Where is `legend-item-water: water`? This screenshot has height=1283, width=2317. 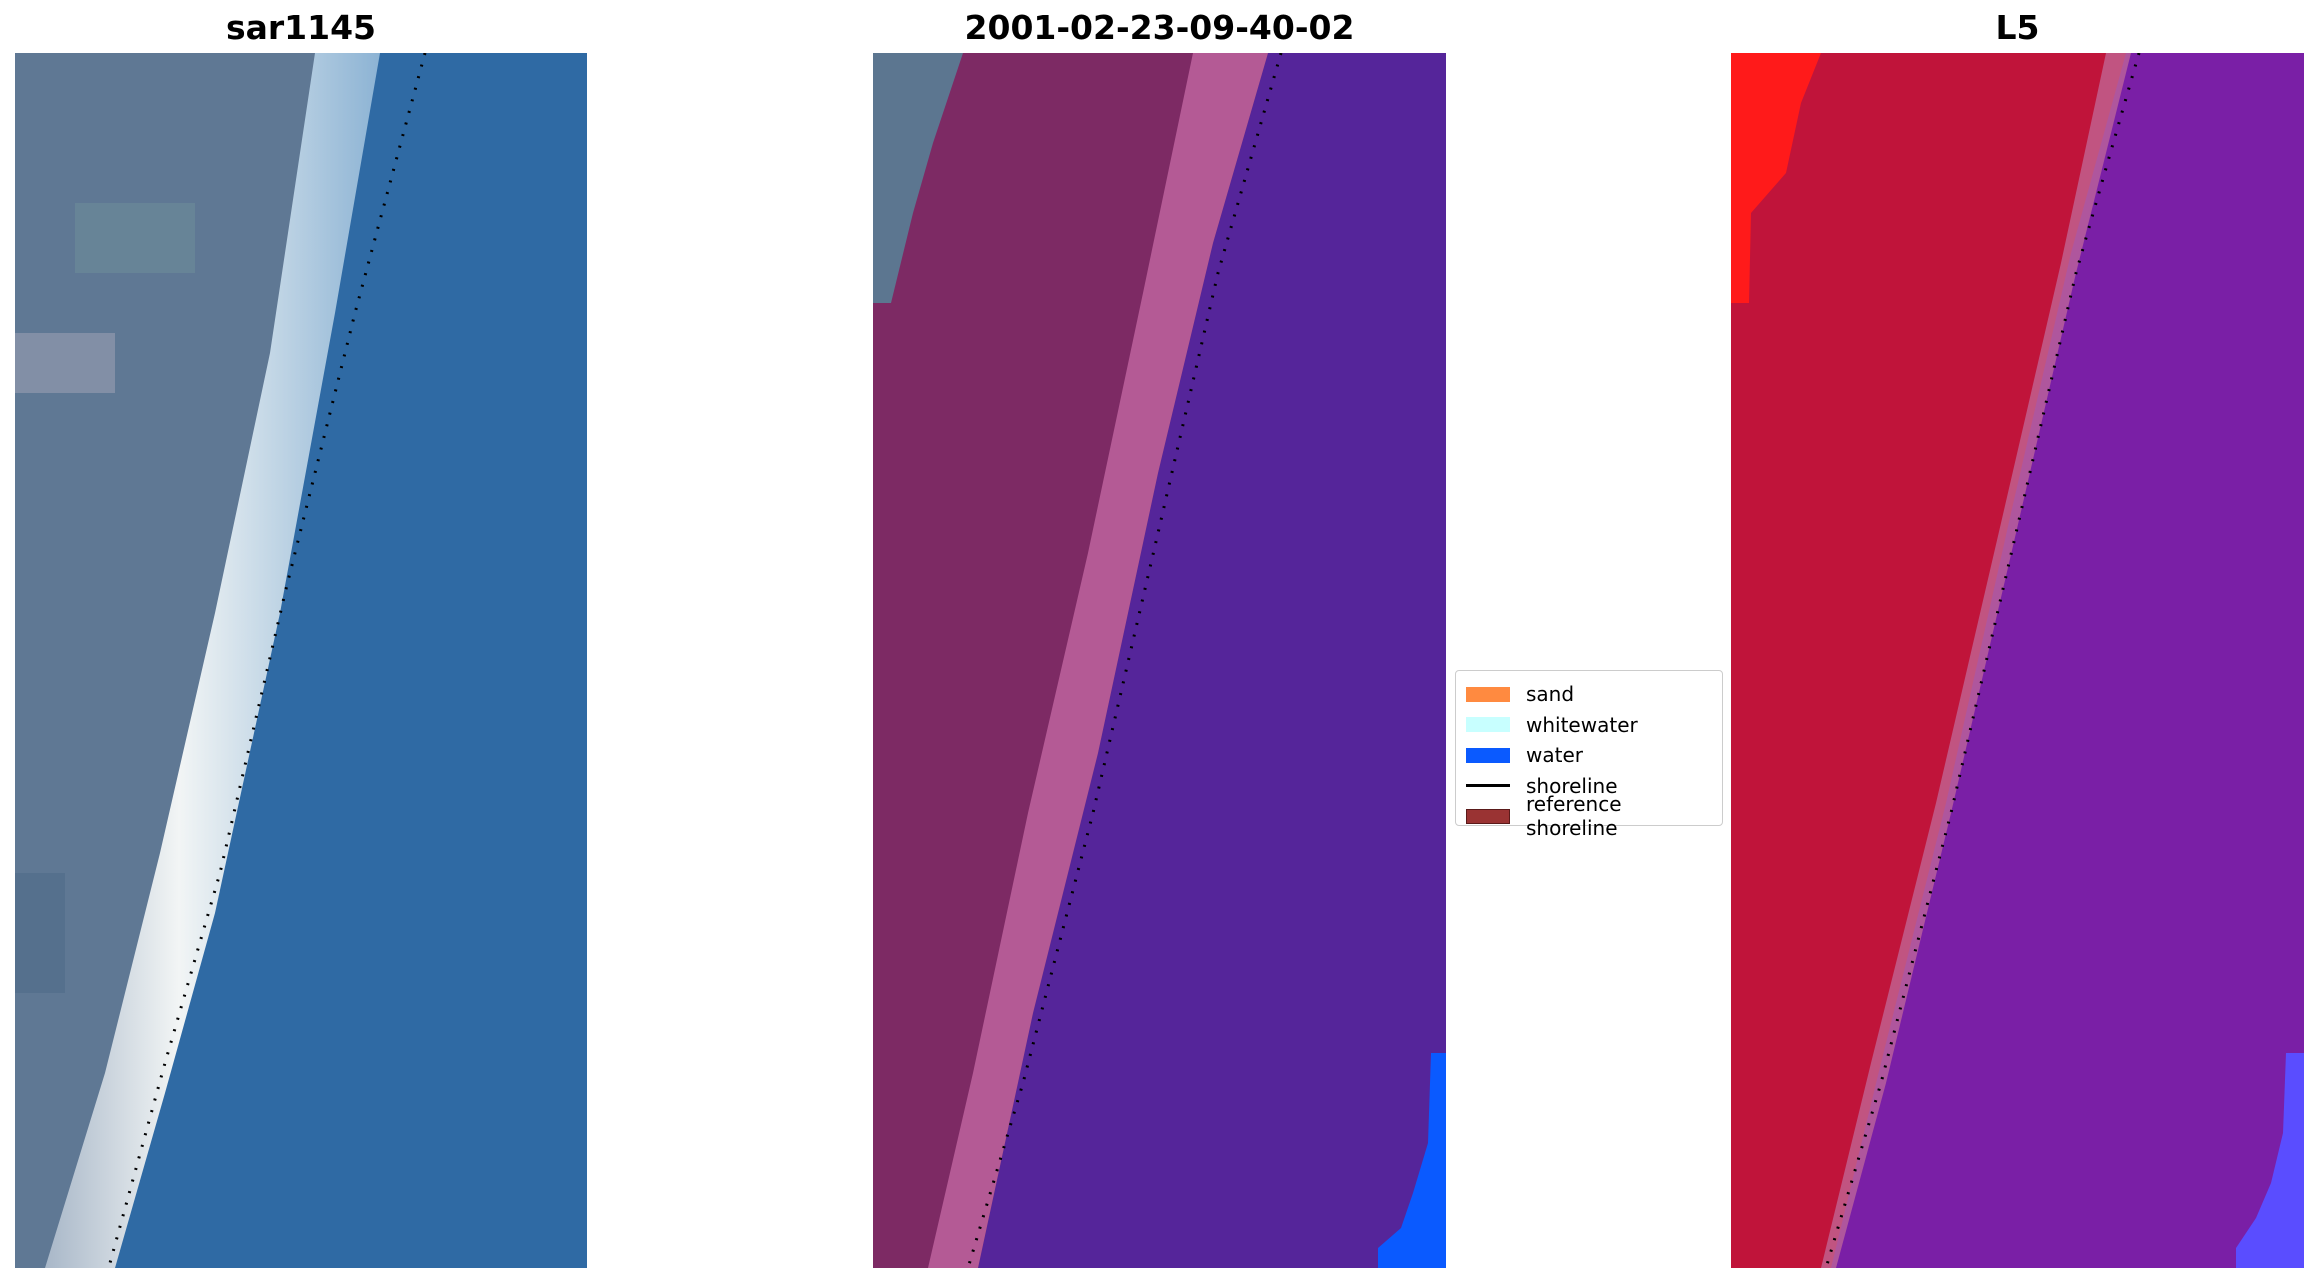
legend-item-water: water is located at coordinates (1589, 755).